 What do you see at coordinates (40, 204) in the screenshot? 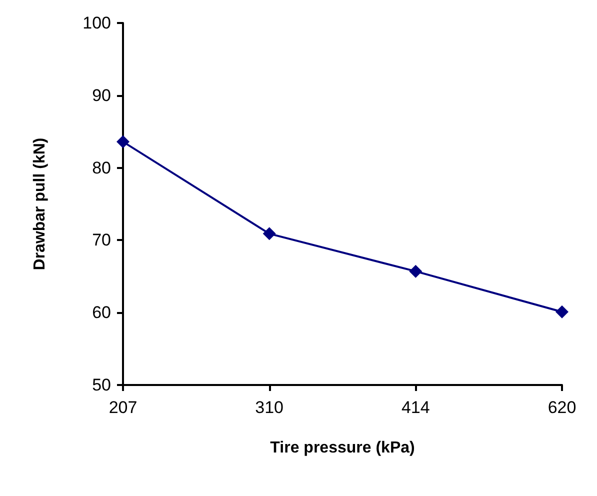
I see `y-axis-title: Drawbar pull (kN)` at bounding box center [40, 204].